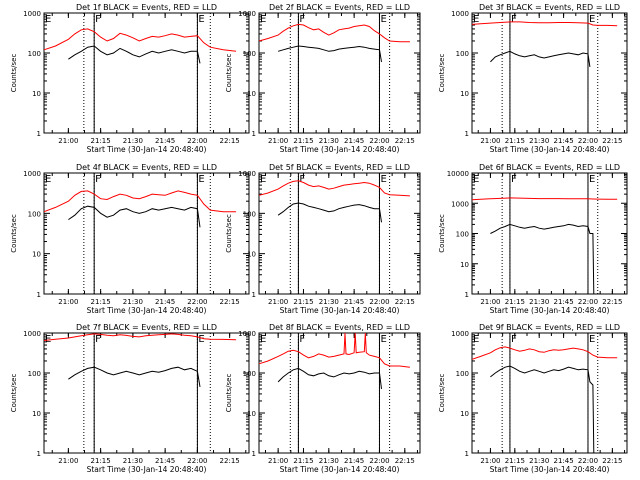 Image resolution: width=640 pixels, height=480 pixels. Describe the element at coordinates (549, 327) in the screenshot. I see `panel-title: Det 9f BLACK = Events, RED = LLD` at that location.